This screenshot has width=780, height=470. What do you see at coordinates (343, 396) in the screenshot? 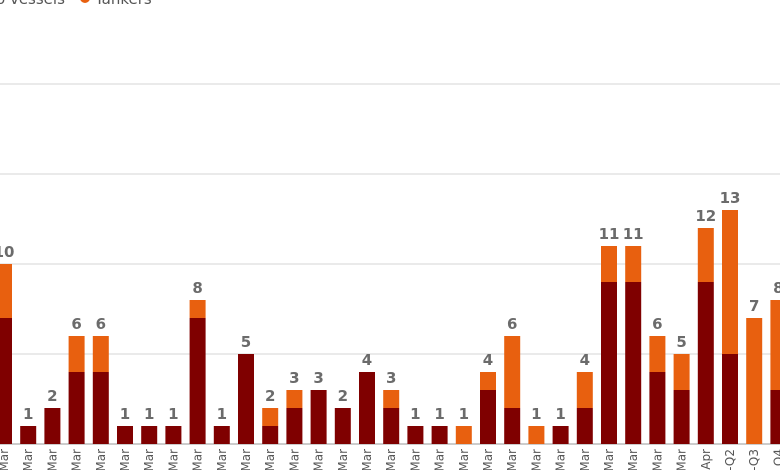
I see `bar-total-label: 2` at bounding box center [343, 396].